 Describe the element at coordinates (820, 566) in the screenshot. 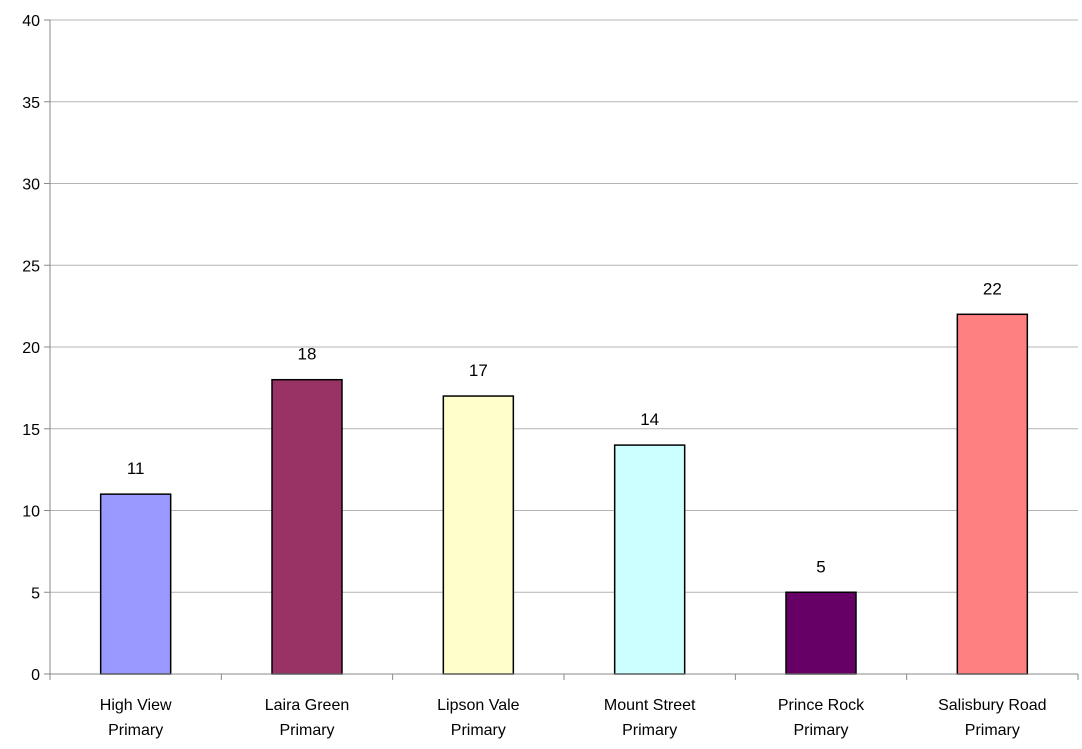

I see `data-label: 5` at that location.